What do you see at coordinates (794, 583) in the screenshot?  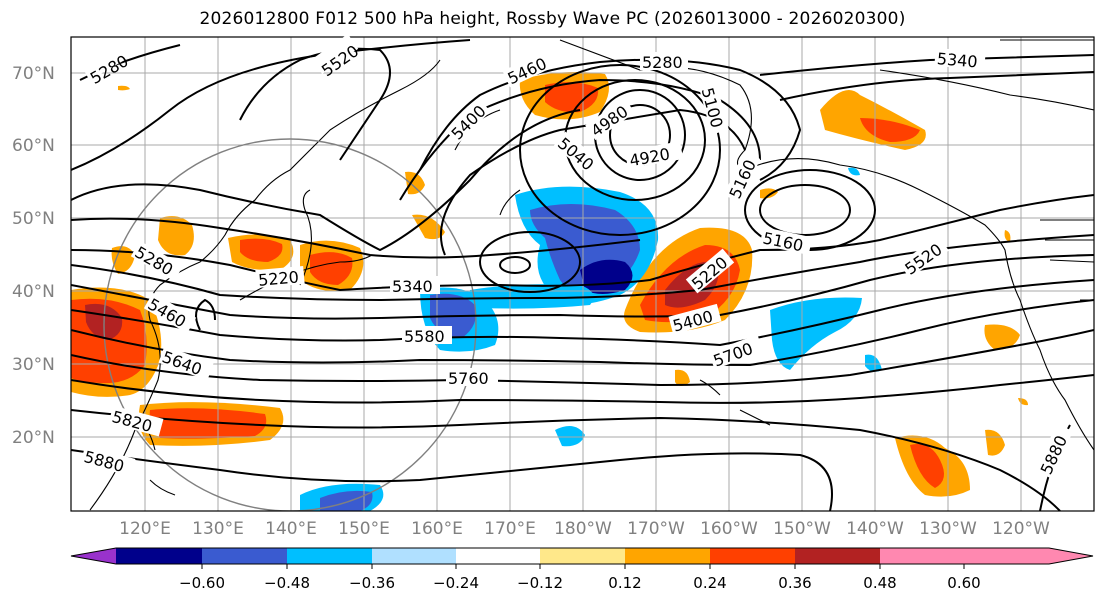 I see `colorbar-tick-label: 0.36` at bounding box center [794, 583].